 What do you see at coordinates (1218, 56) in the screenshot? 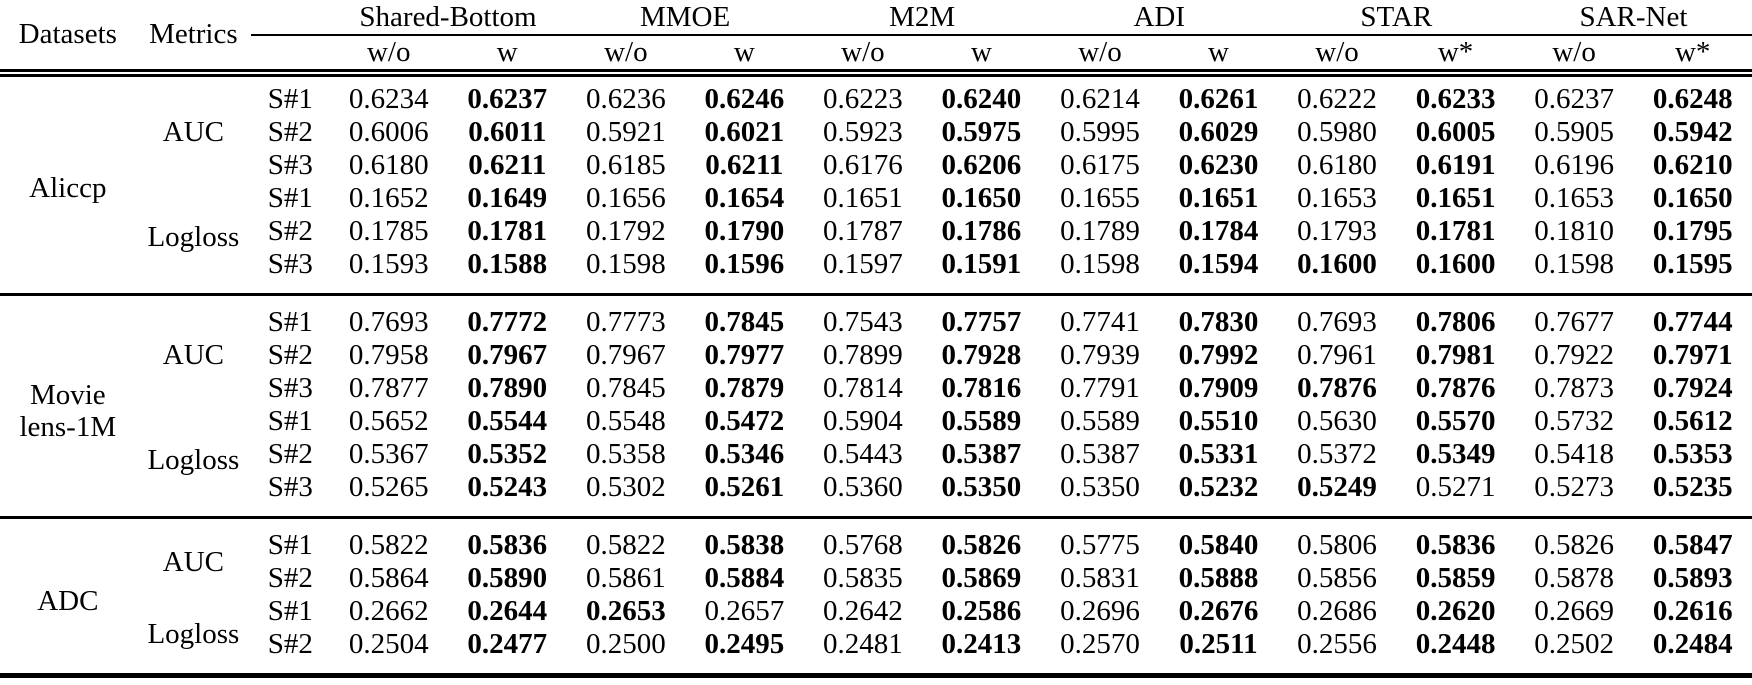
I see `subcol-header-adi-w: w` at bounding box center [1218, 56].